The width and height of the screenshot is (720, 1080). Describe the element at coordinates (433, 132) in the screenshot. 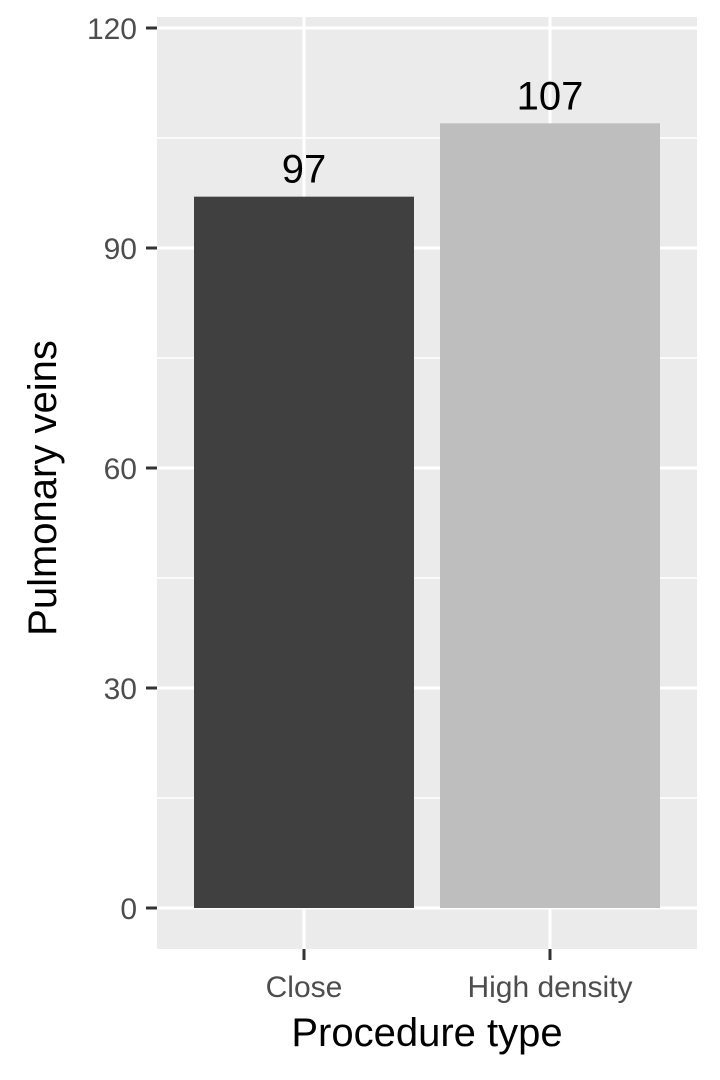

I see `data-labels: 97 107` at that location.